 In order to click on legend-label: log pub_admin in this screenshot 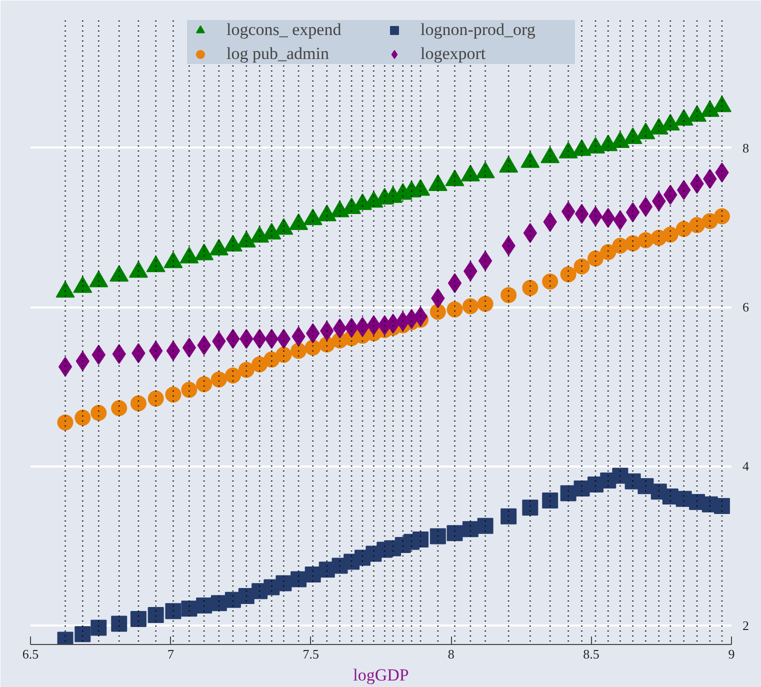, I will do `click(278, 54)`.